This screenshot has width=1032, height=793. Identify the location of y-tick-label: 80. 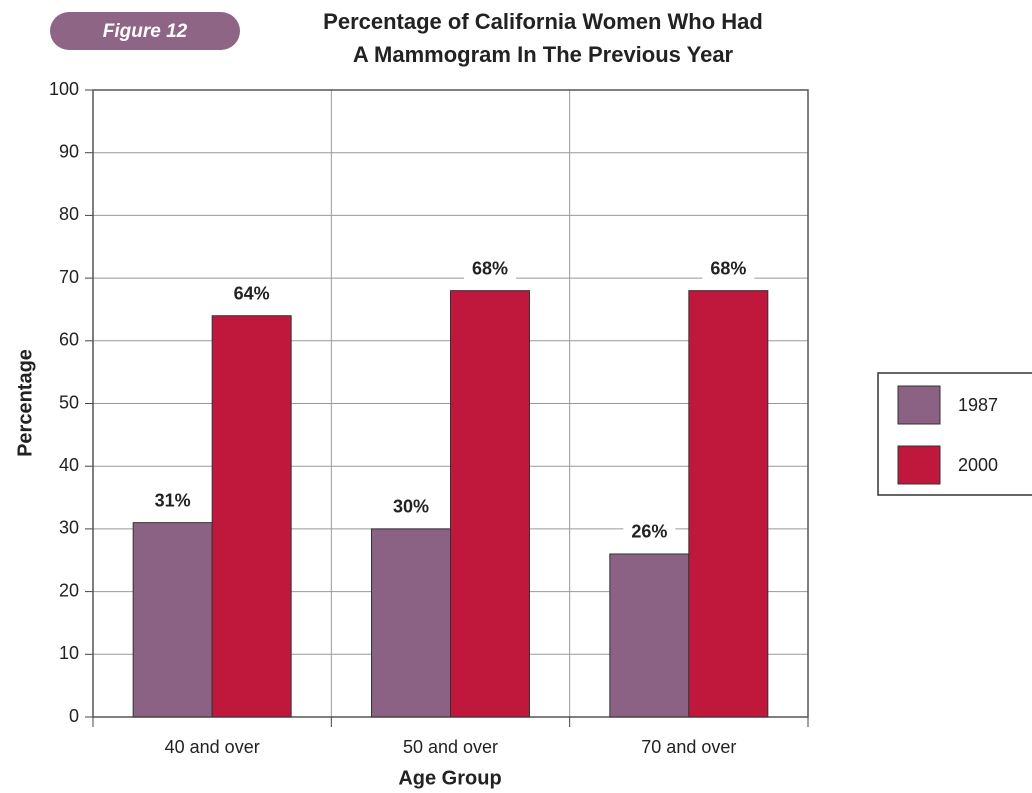
(69, 214).